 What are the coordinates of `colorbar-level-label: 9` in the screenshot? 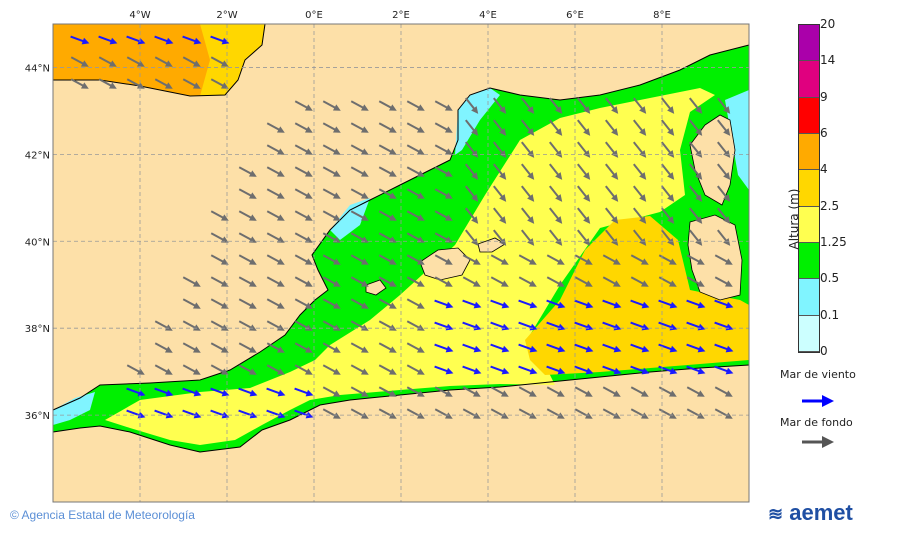 It's located at (824, 96).